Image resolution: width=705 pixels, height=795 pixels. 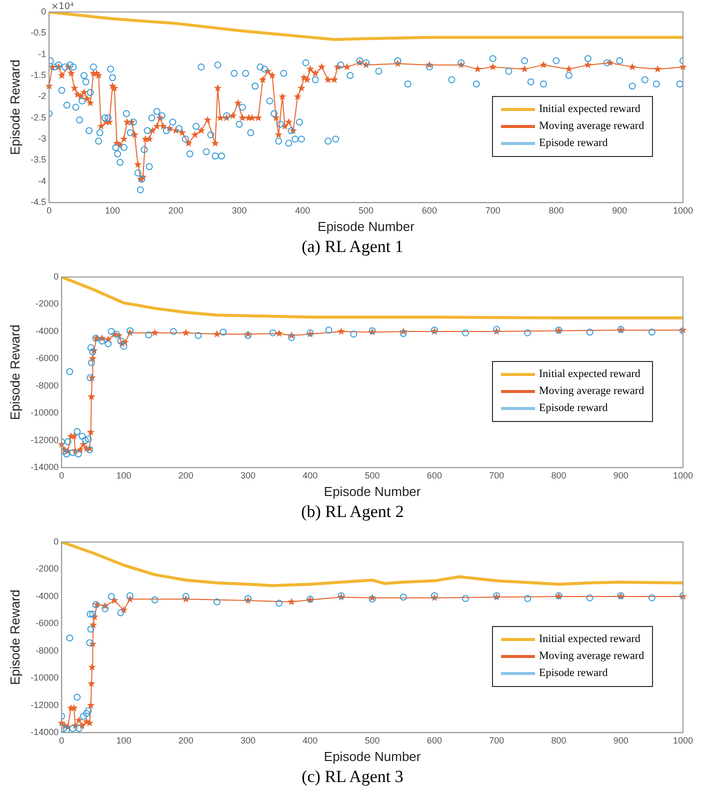 I want to click on y-tick-label: -2.5, so click(x=38, y=117).